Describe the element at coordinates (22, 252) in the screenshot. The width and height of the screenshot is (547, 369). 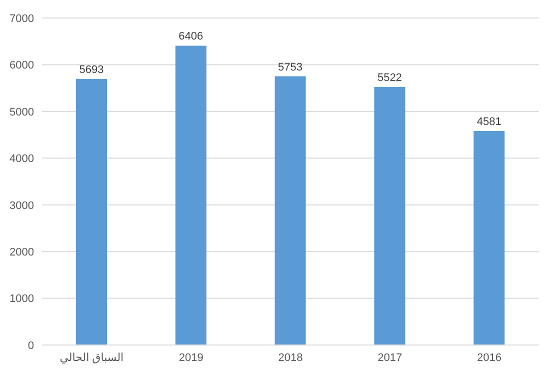
I see `y-tick-label: 2000` at that location.